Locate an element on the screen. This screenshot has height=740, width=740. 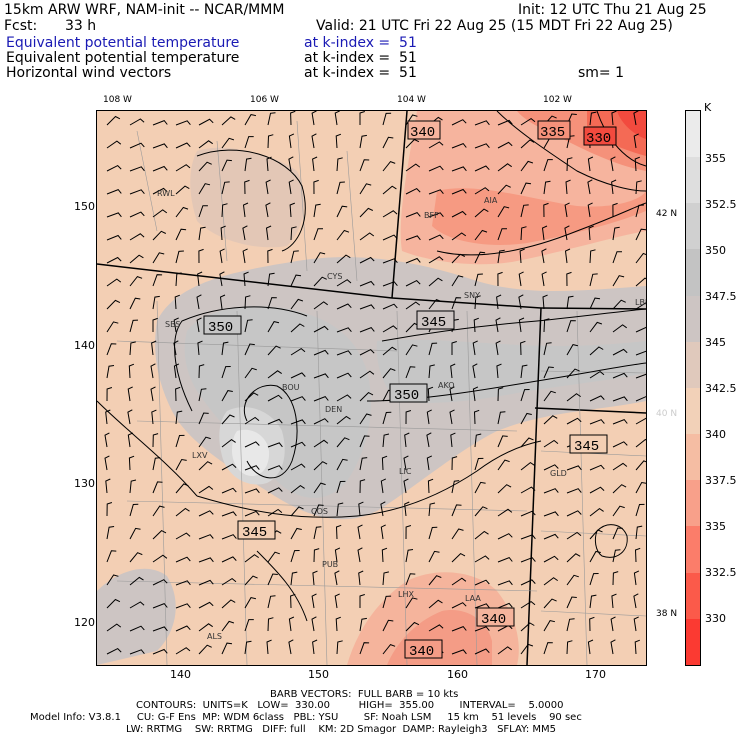
barb-info: BARB VECTORS: FULL BARB = 10 kts is located at coordinates (364, 694).